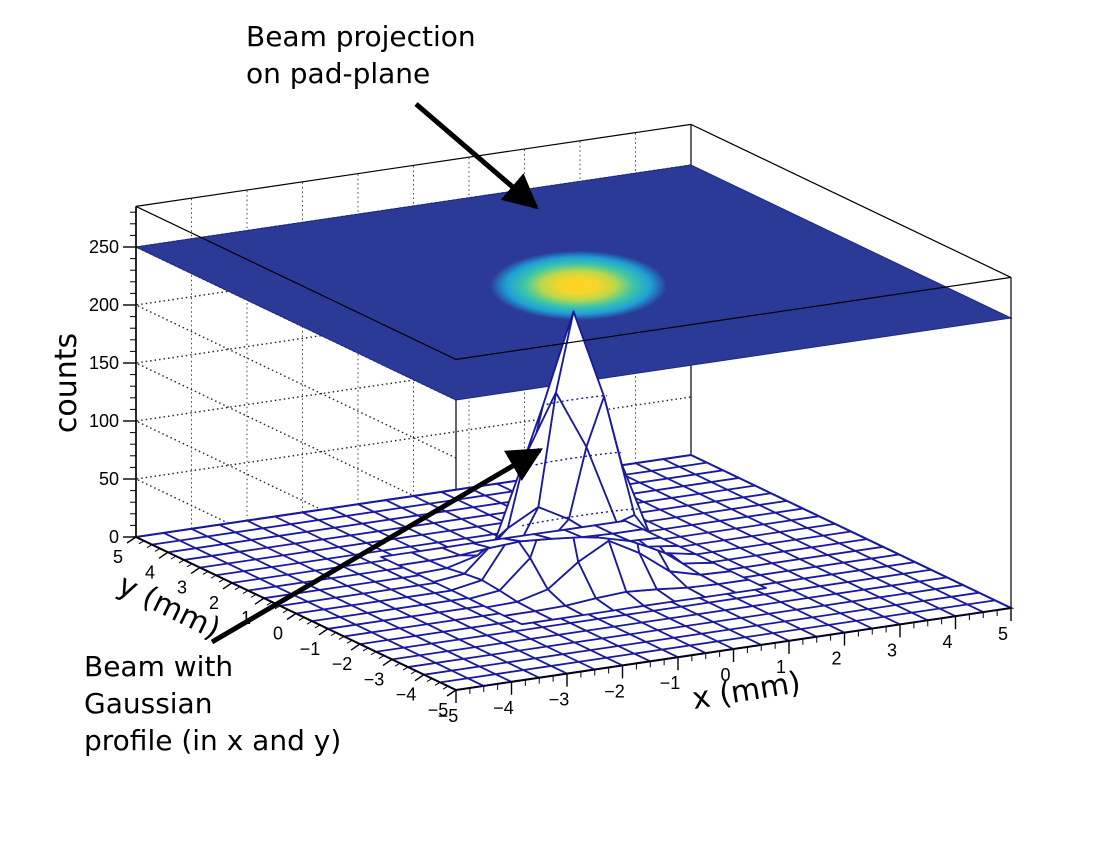  I want to click on x-tick-label: −1, so click(670, 683).